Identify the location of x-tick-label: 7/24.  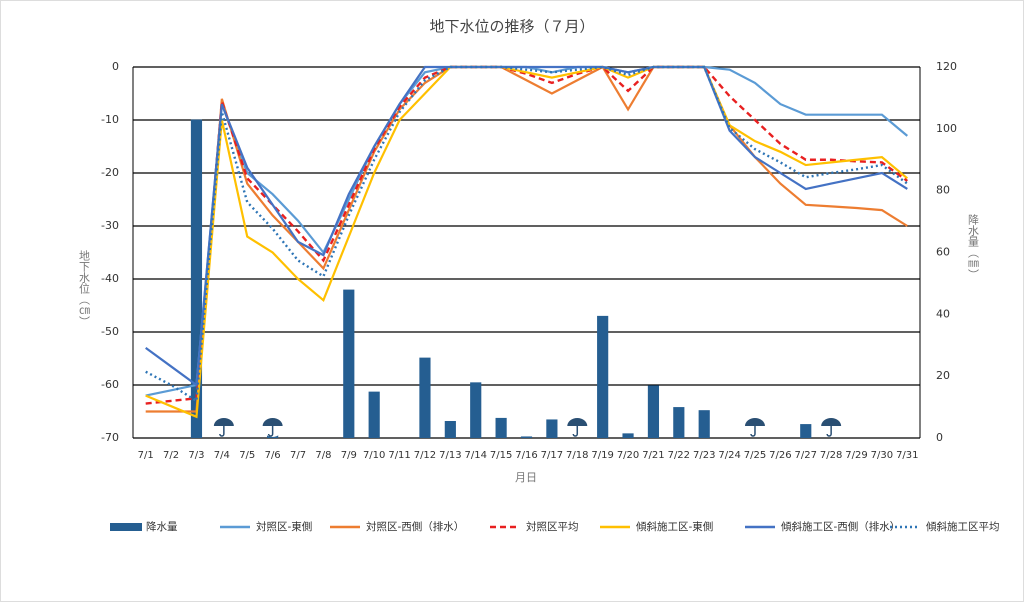
(729, 455).